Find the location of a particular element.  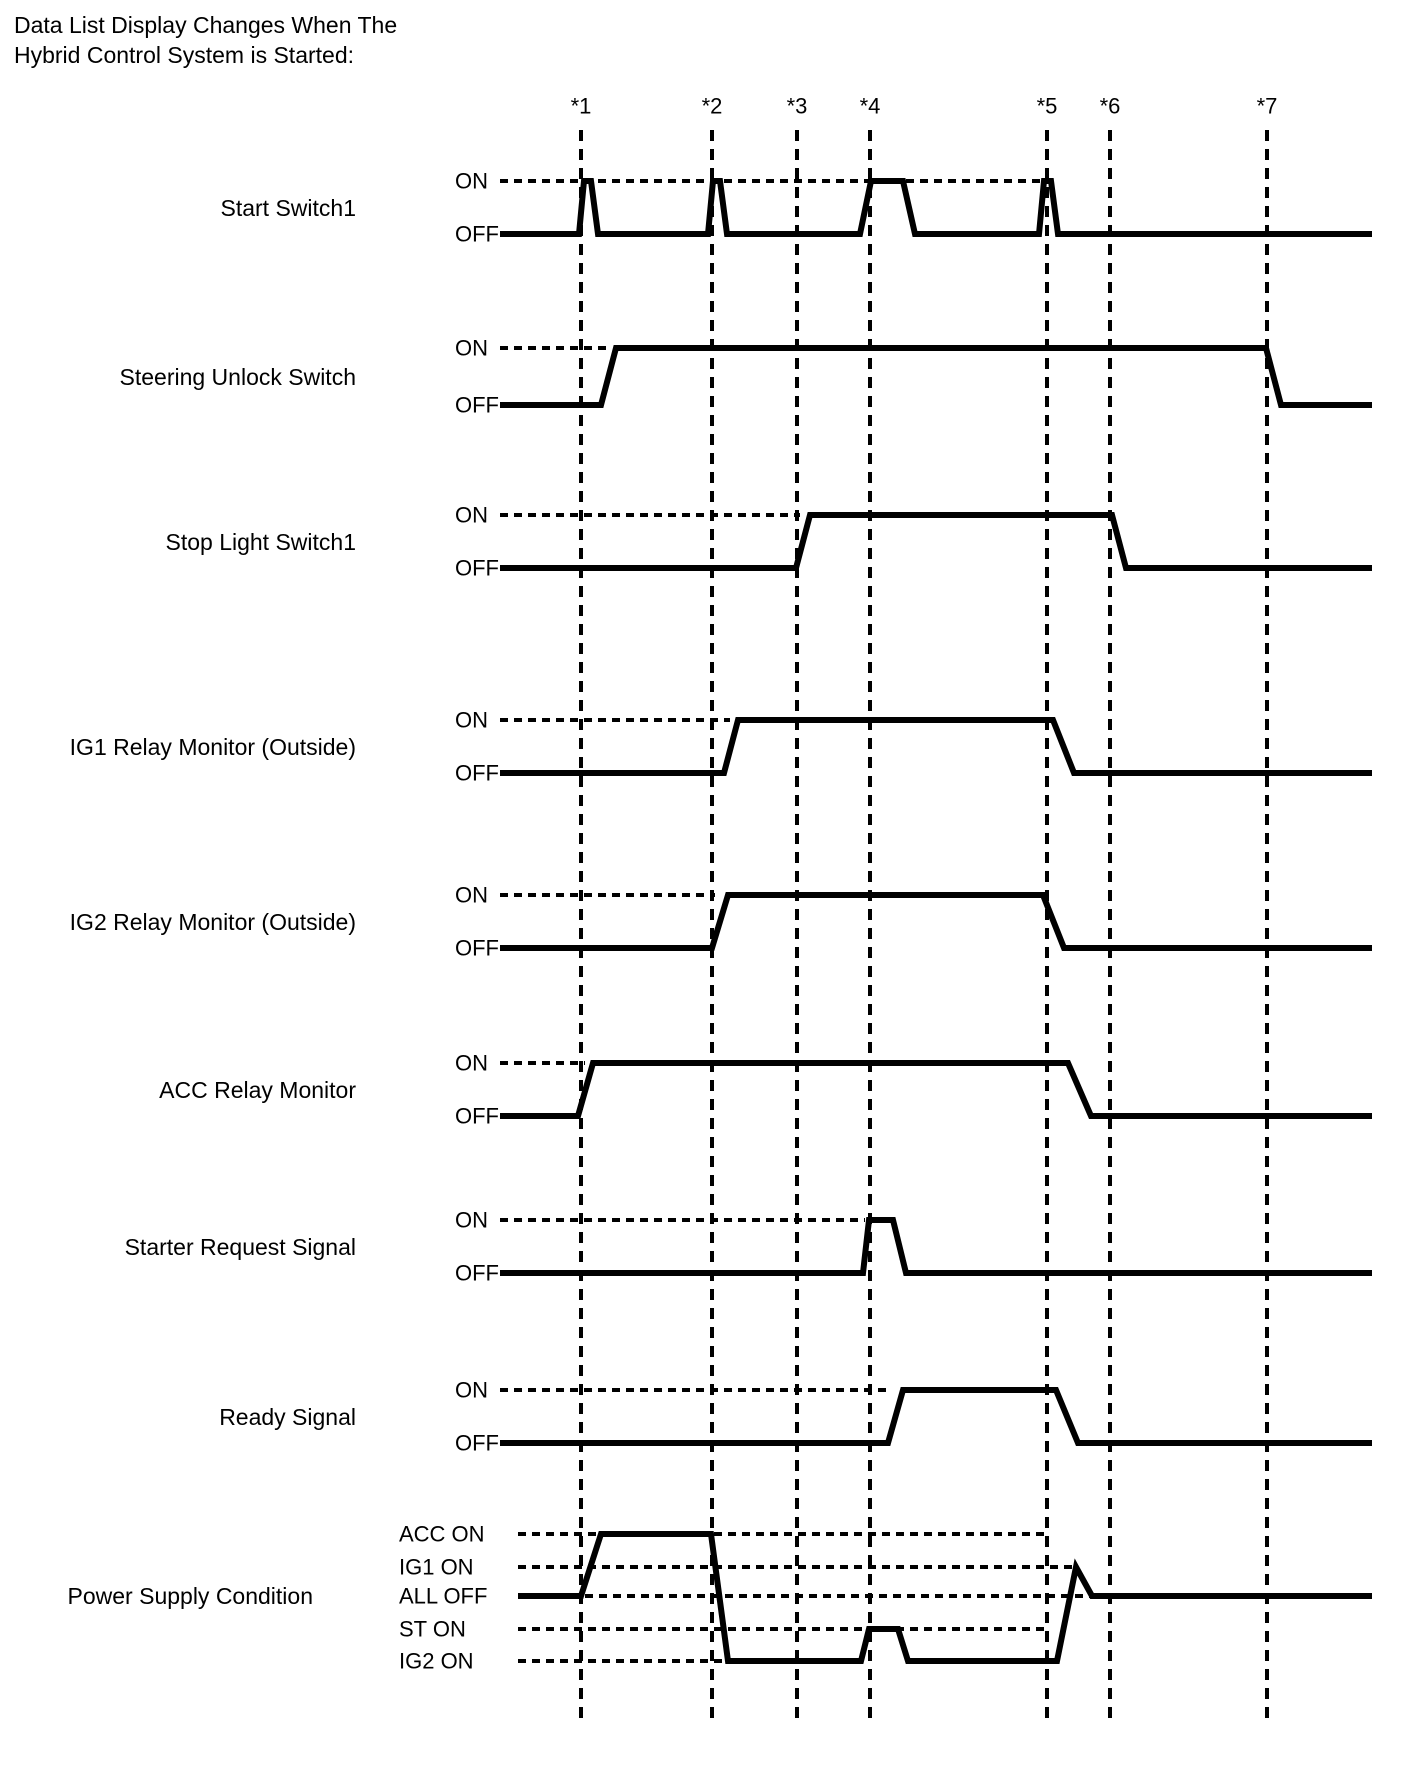

signal-label: Power Supply Condition is located at coordinates (190, 1596).